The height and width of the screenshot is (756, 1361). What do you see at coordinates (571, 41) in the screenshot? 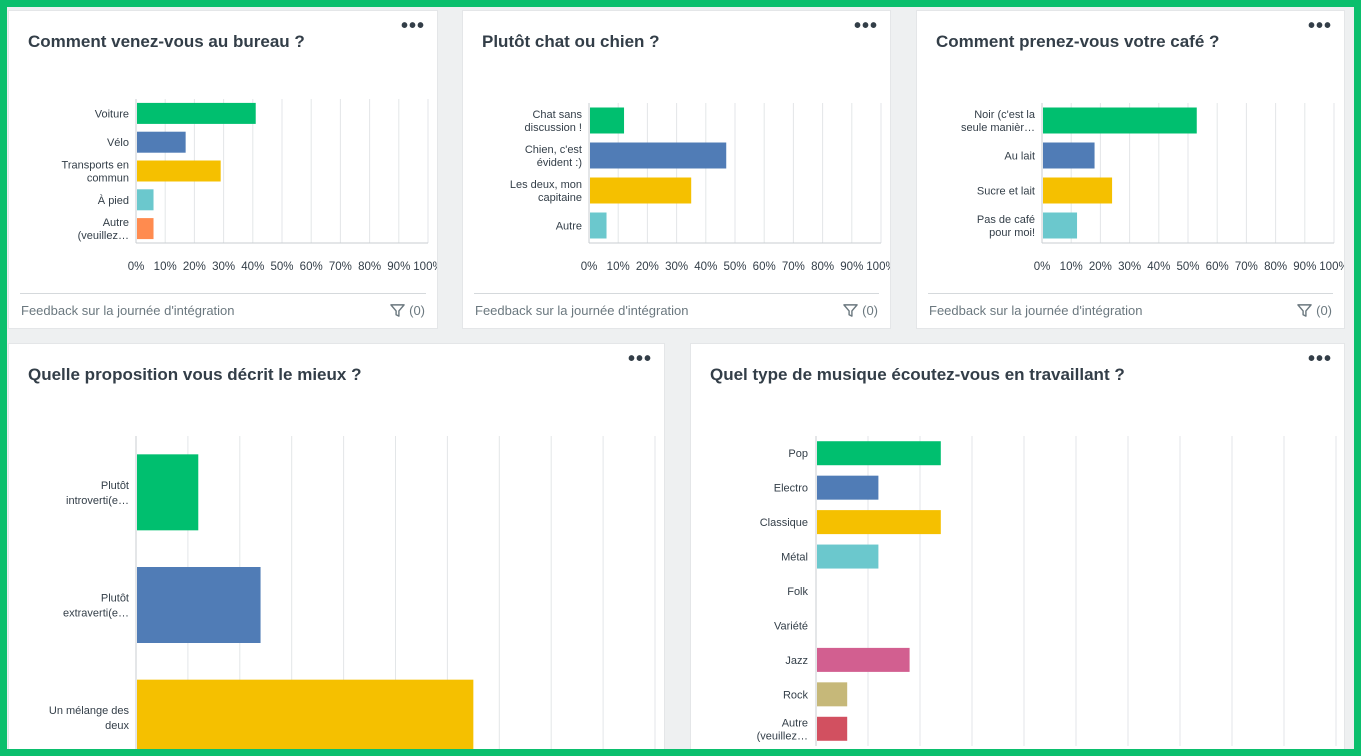
I see `chart-title: Plutôt chat ou chien ?` at bounding box center [571, 41].